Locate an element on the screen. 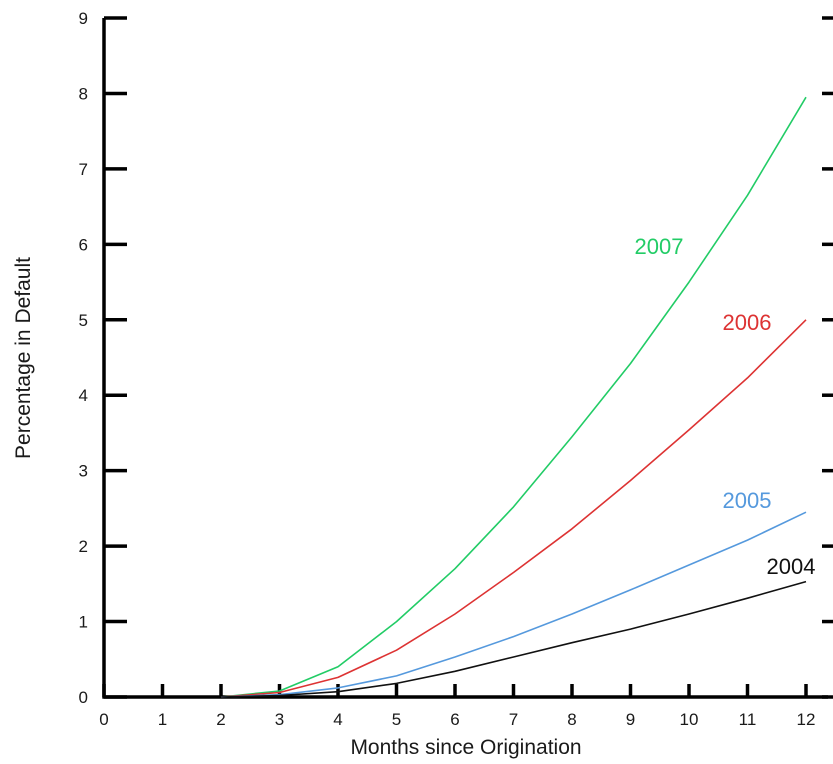  x-tick-label: 4 is located at coordinates (337, 719).